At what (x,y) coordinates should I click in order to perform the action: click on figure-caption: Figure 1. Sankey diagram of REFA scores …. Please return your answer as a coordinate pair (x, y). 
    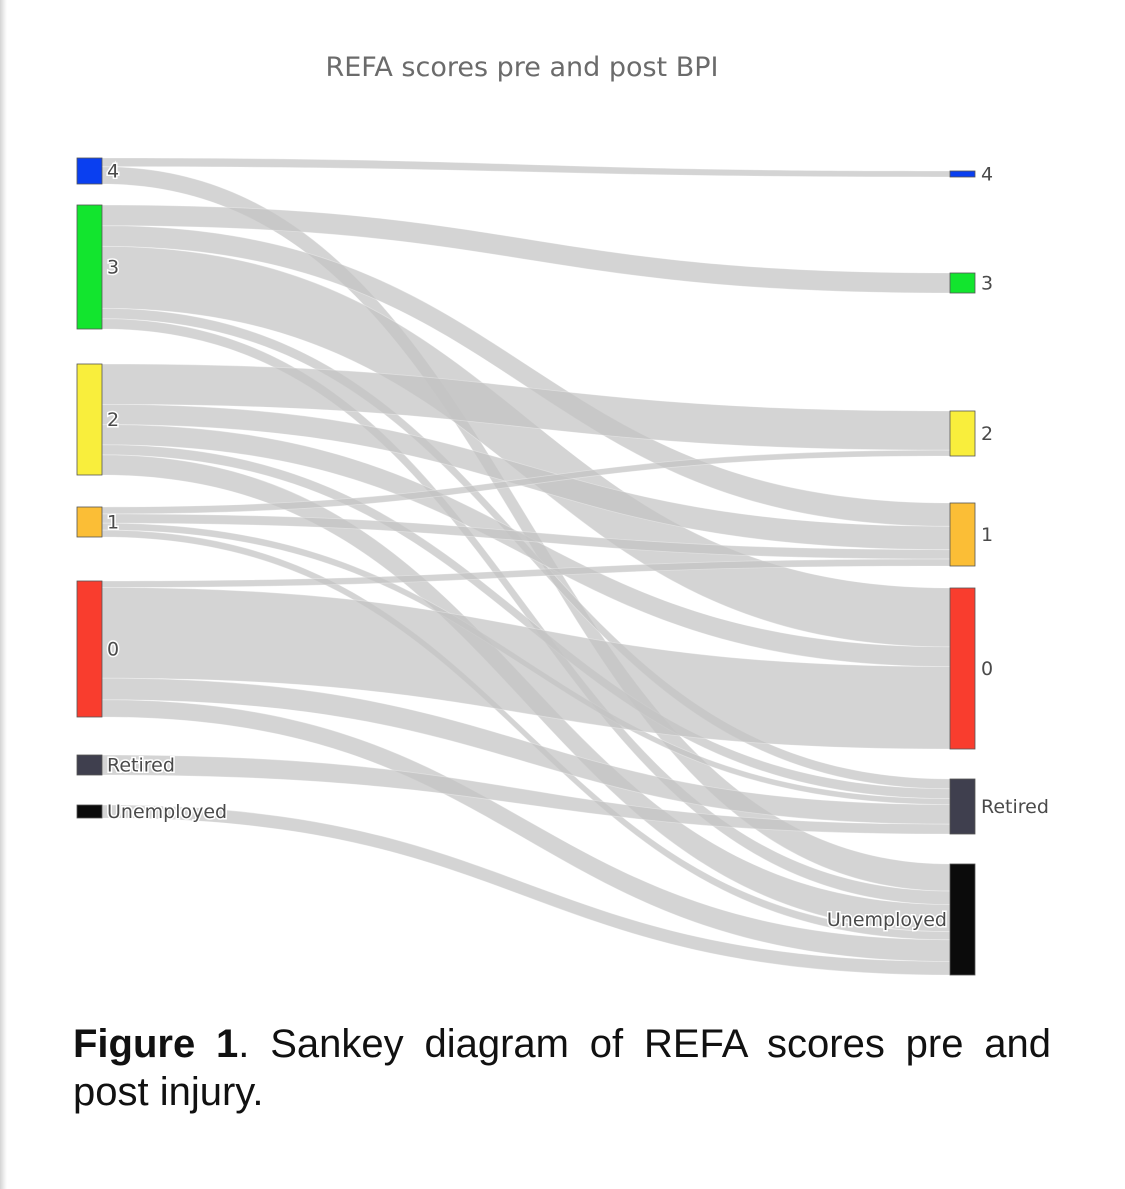
    Looking at the image, I should click on (562, 1068).